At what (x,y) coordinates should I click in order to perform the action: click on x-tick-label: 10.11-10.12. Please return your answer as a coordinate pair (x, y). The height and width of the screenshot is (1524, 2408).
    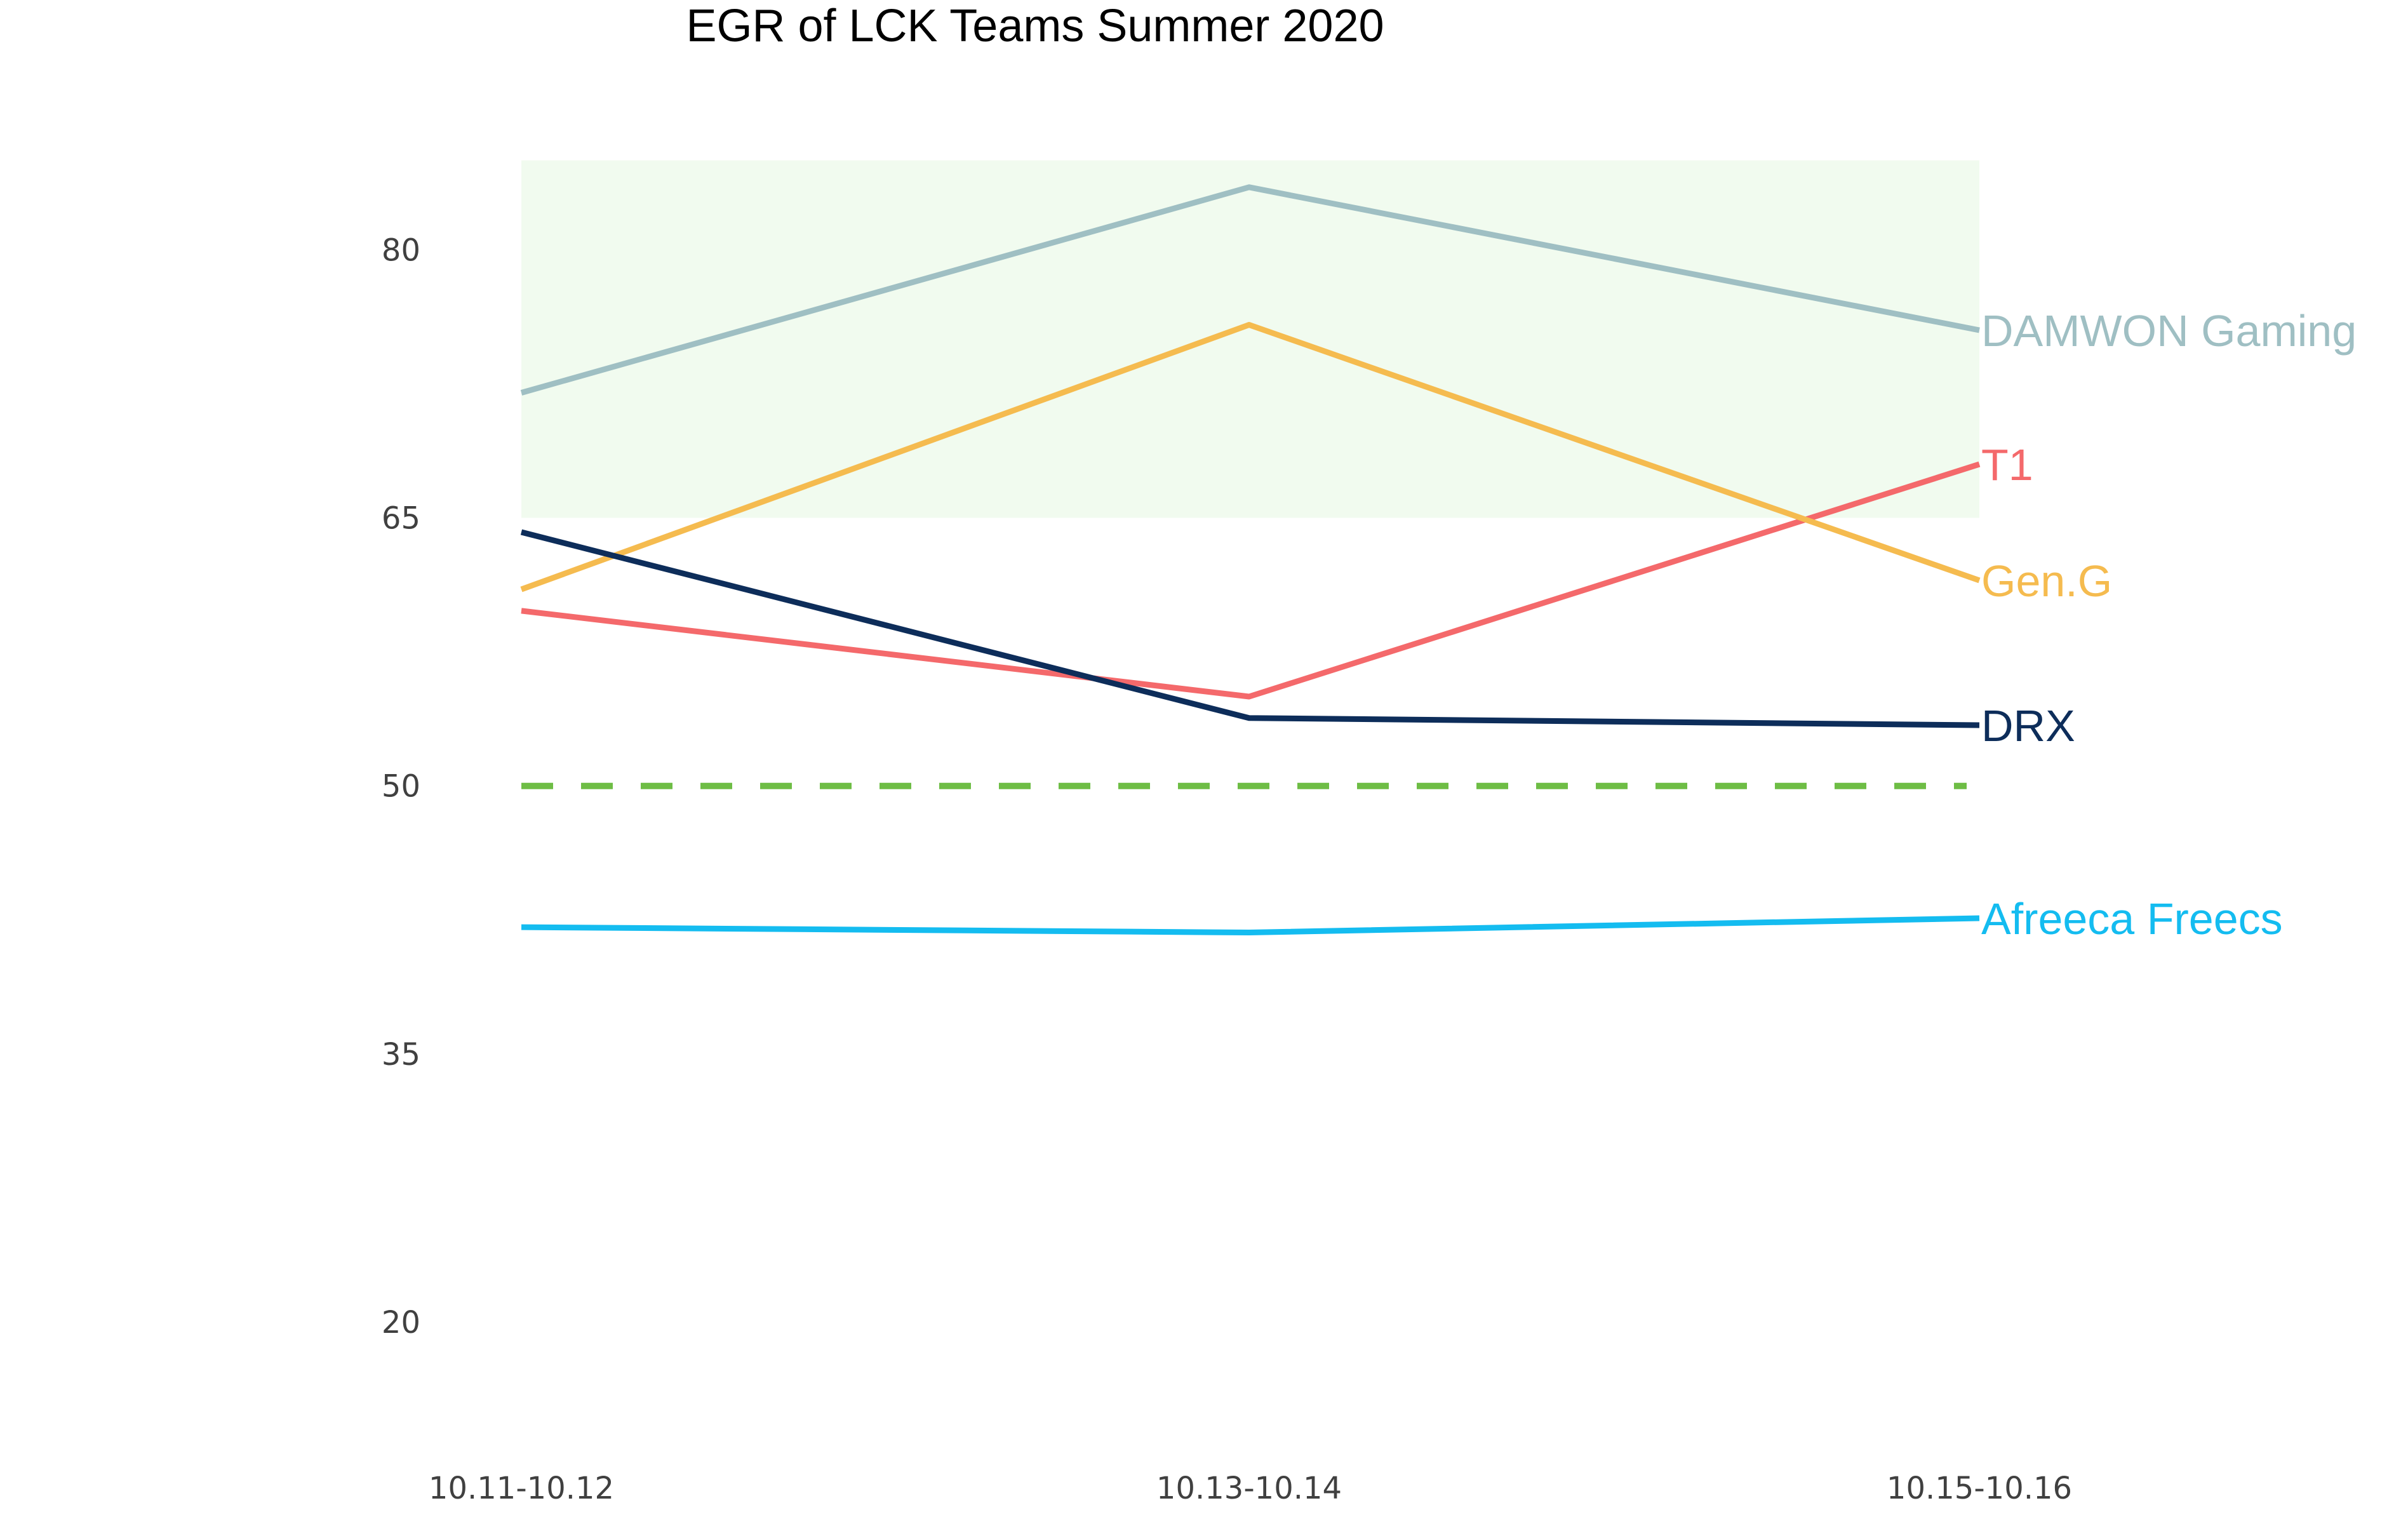
    Looking at the image, I should click on (521, 1488).